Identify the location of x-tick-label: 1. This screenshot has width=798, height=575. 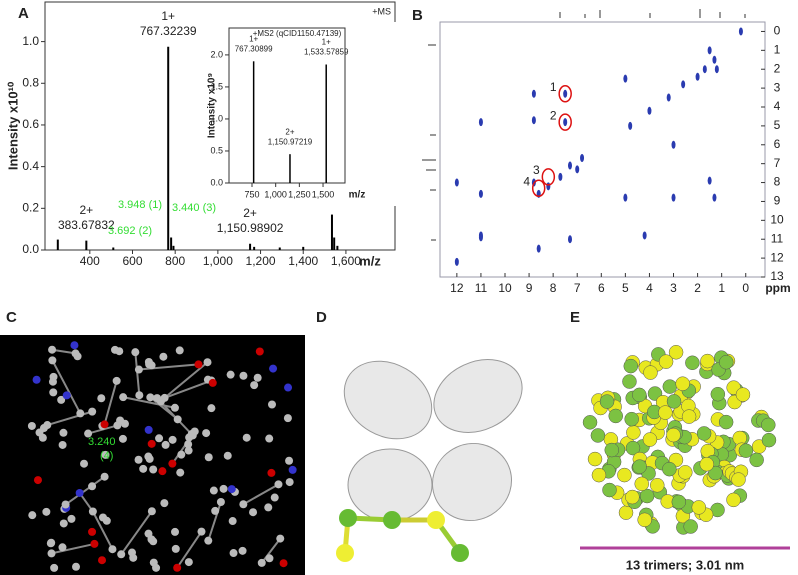
(721, 288).